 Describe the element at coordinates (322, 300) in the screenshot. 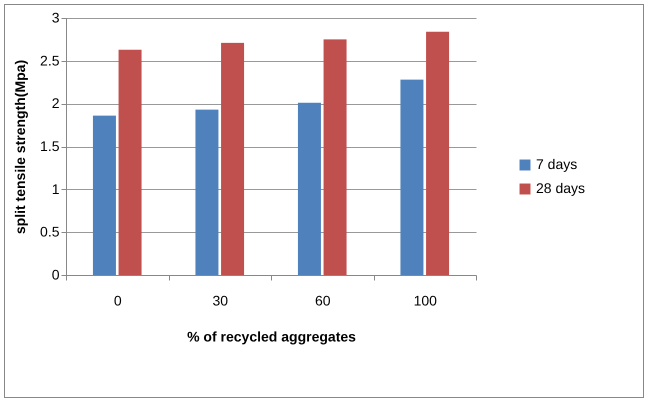

I see `x-tick-label: 60` at that location.